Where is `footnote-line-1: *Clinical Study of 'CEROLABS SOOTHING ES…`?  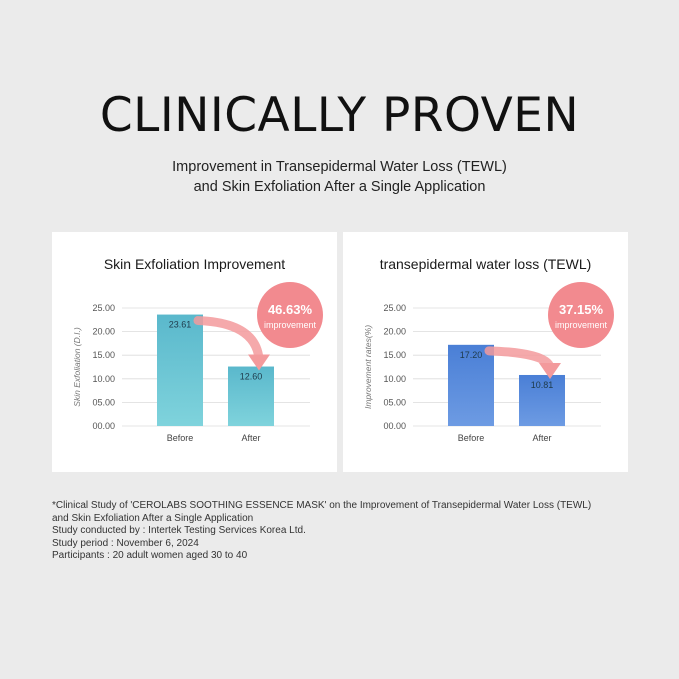
footnote-line-1: *Clinical Study of 'CEROLABS SOOTHING ES… is located at coordinates (322, 505).